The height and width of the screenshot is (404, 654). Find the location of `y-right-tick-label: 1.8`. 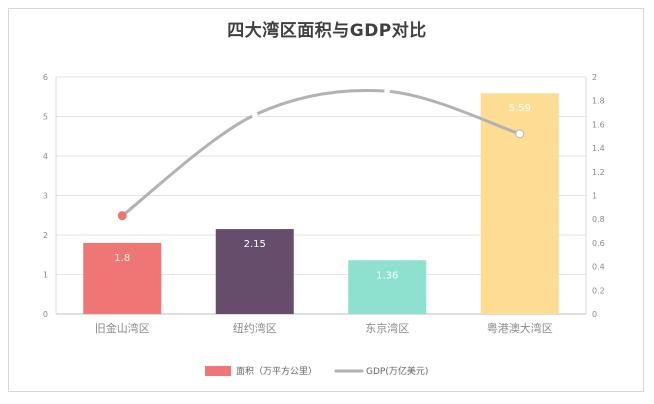

y-right-tick-label: 1.8 is located at coordinates (598, 101).